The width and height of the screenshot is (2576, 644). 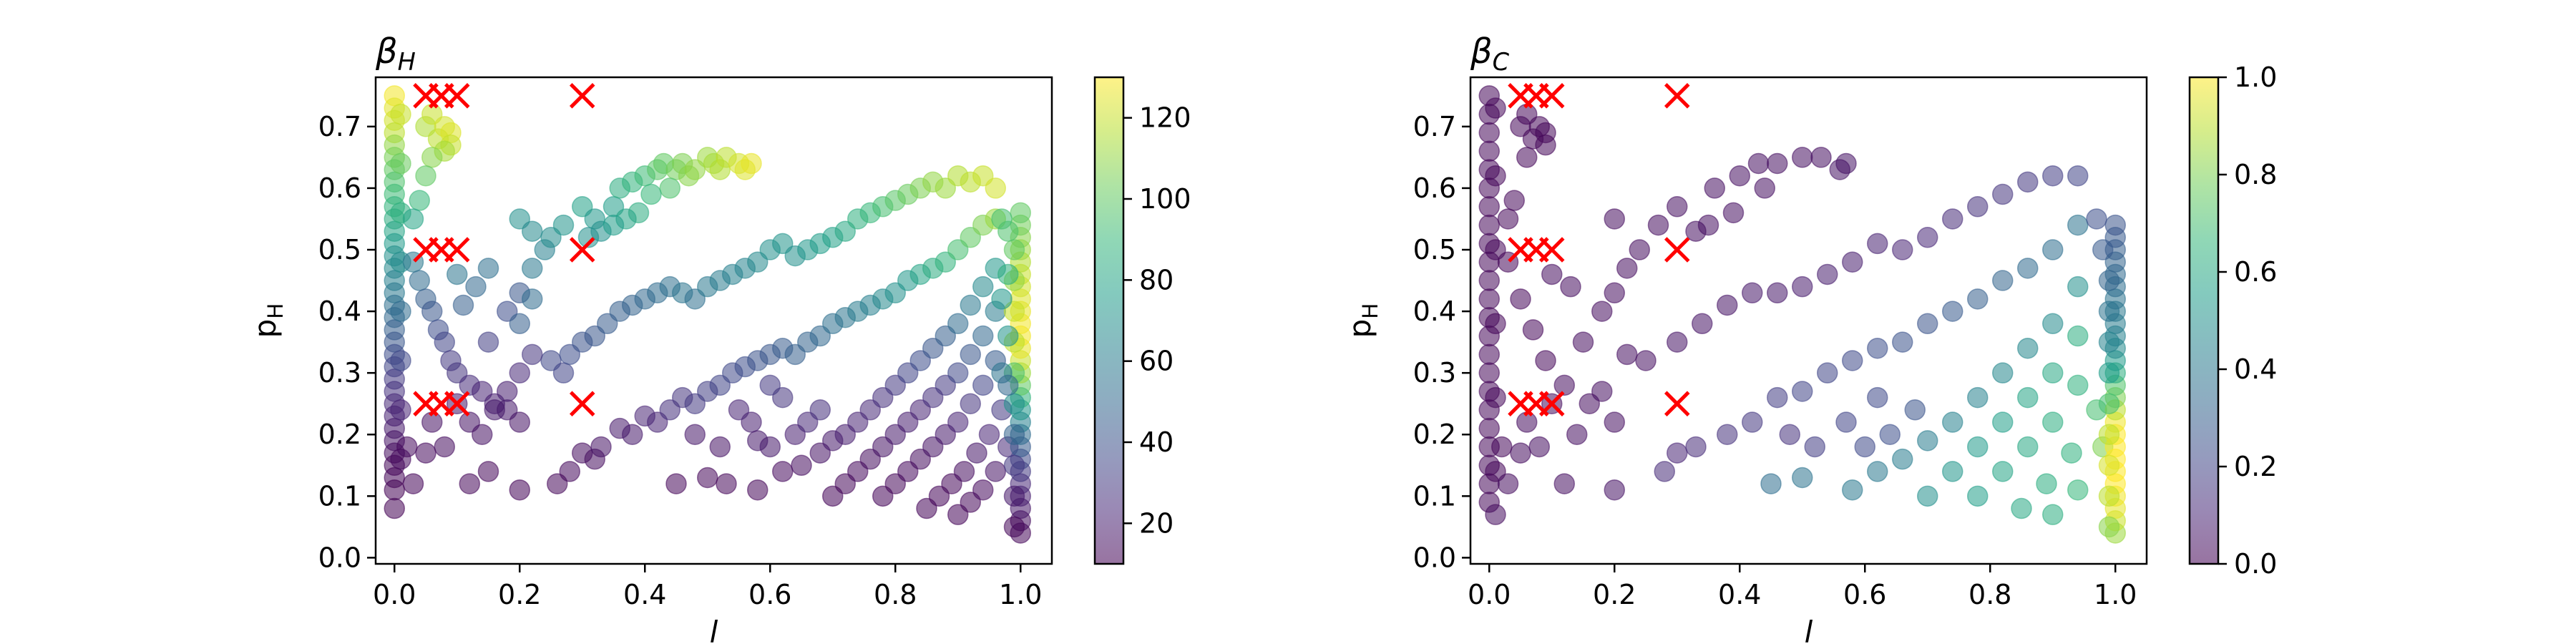 What do you see at coordinates (895, 594) in the screenshot?
I see `x-tick-label: 0.8` at bounding box center [895, 594].